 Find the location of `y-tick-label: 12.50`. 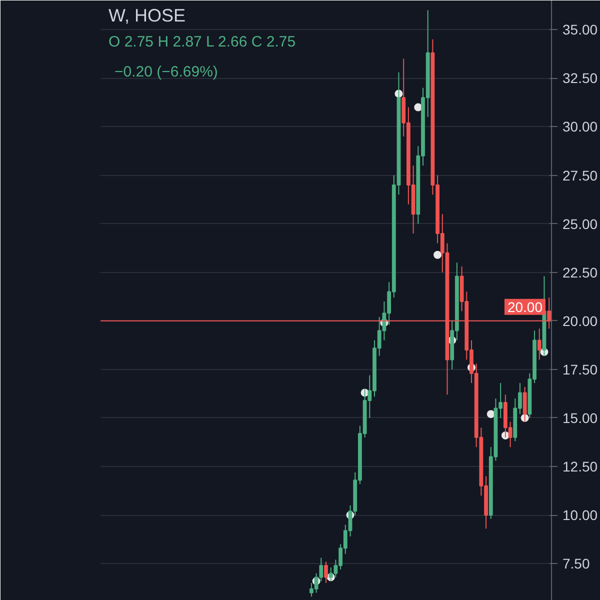

y-tick-label: 12.50 is located at coordinates (580, 466).